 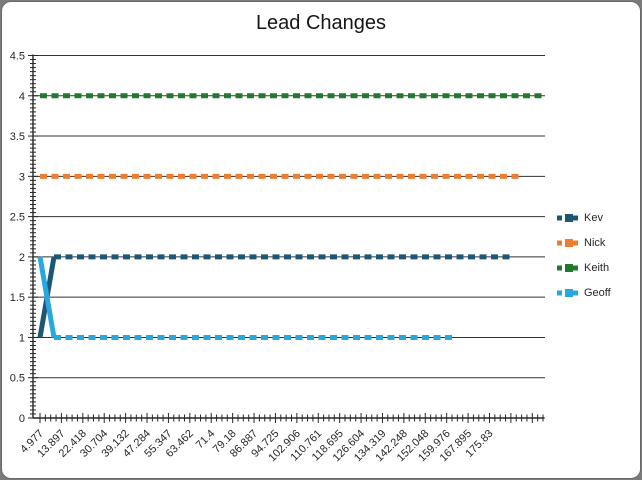 What do you see at coordinates (22, 258) in the screenshot?
I see `svg-text: 2` at bounding box center [22, 258].